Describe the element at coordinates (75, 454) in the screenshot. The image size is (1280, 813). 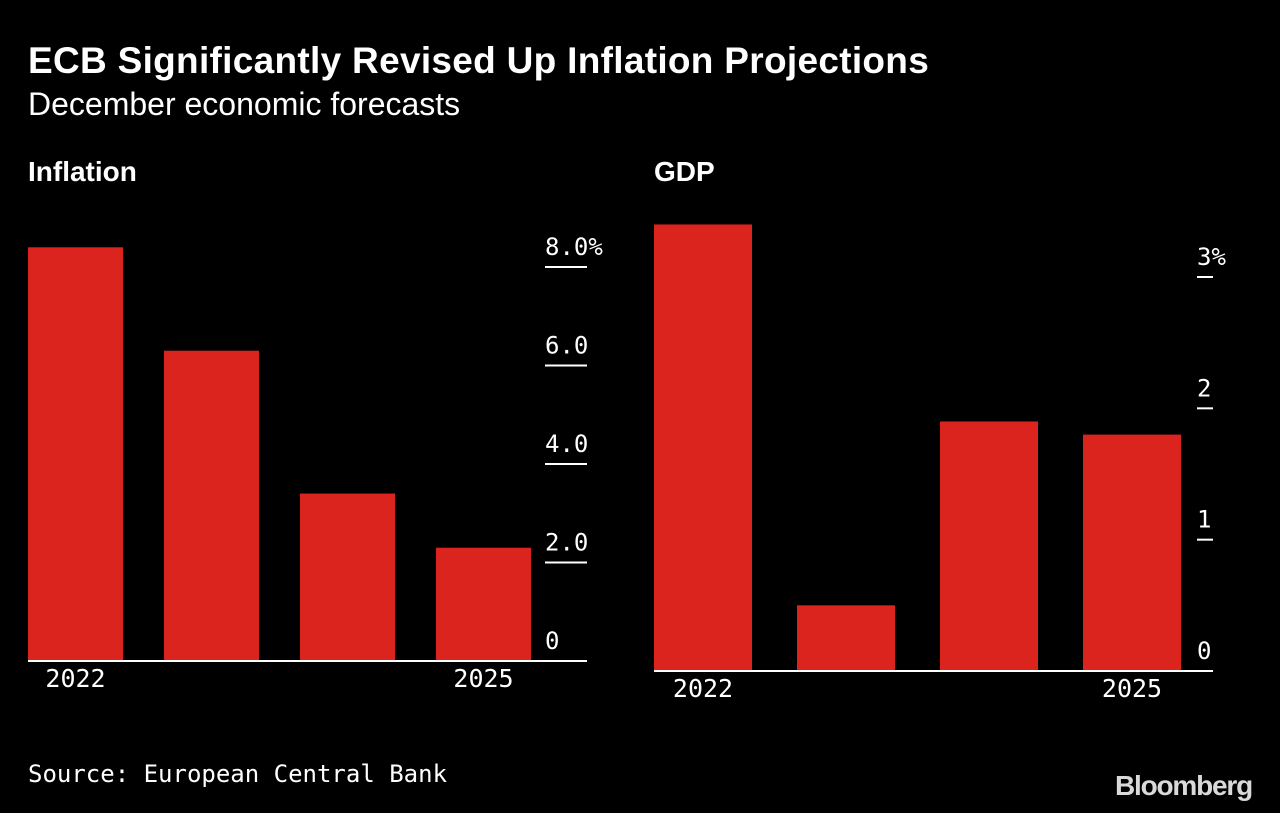
I see `inflation-bar-2022` at that location.